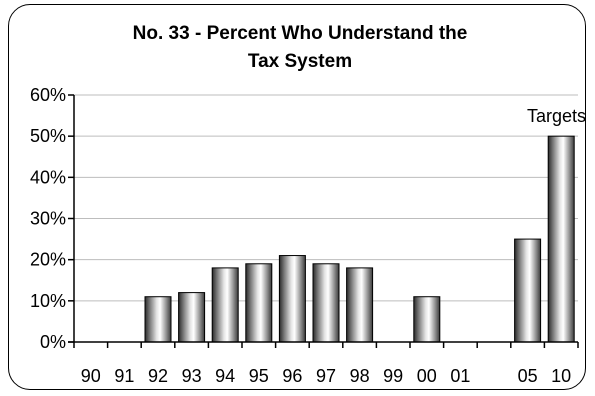  I want to click on y-tick-label: 30%, so click(48, 219).